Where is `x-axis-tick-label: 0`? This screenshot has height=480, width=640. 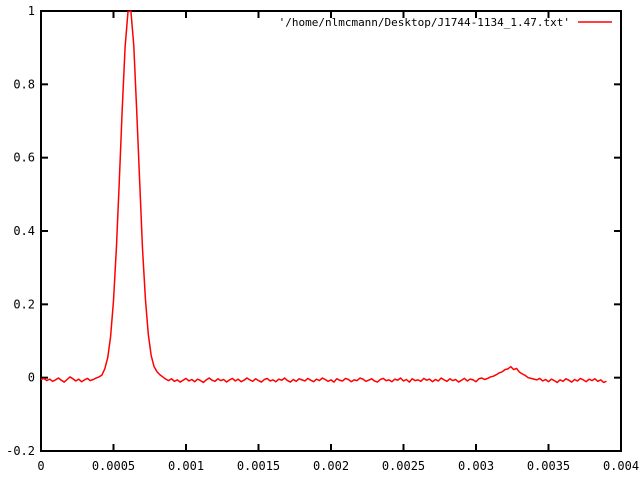
x-axis-tick-label: 0 is located at coordinates (40, 466).